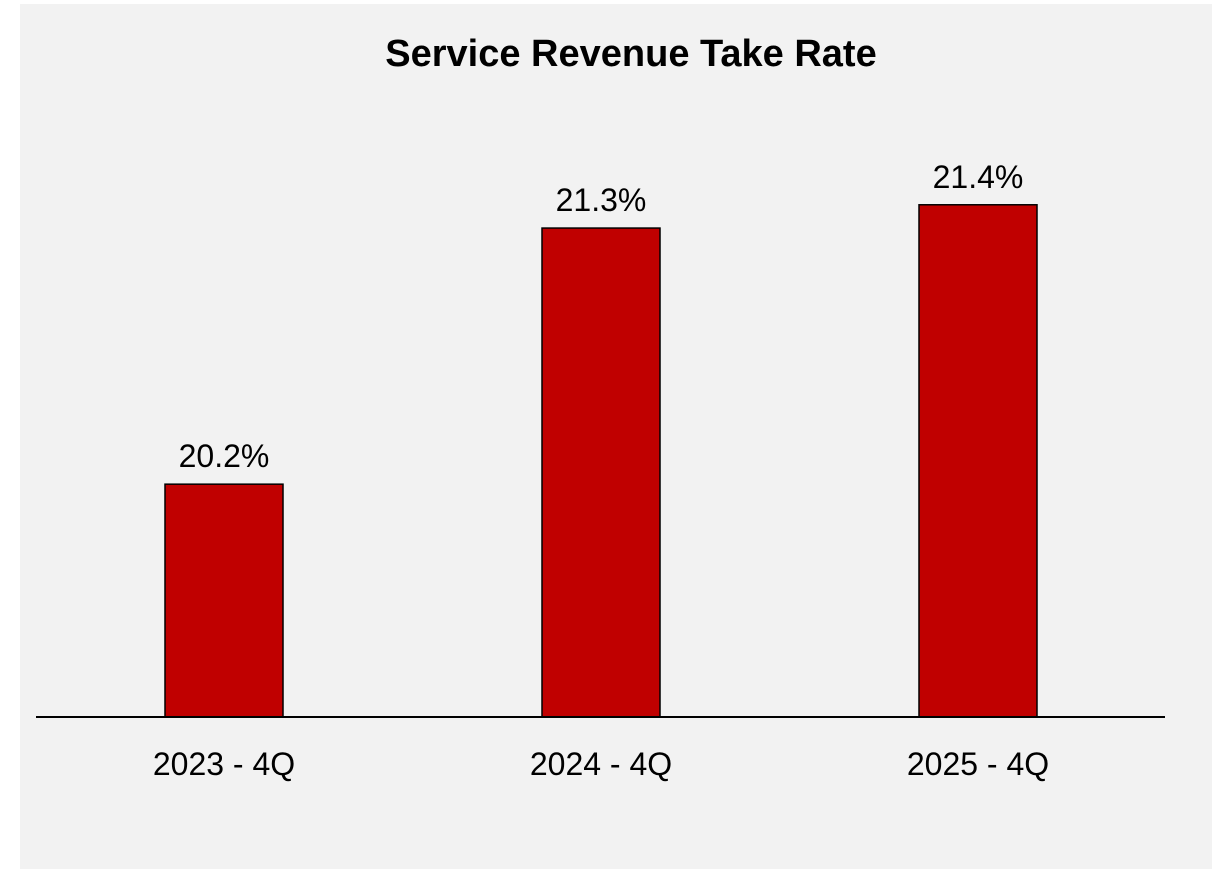 Image resolution: width=1221 pixels, height=870 pixels. Describe the element at coordinates (630, 54) in the screenshot. I see `chart-title: Service Revenue Take Rate` at that location.